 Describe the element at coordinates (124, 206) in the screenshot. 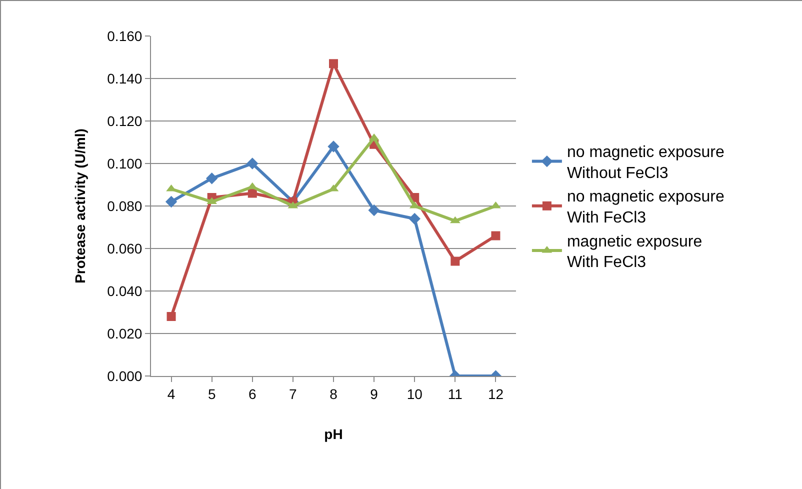

I see `y-tick-label: 0.080` at that location.